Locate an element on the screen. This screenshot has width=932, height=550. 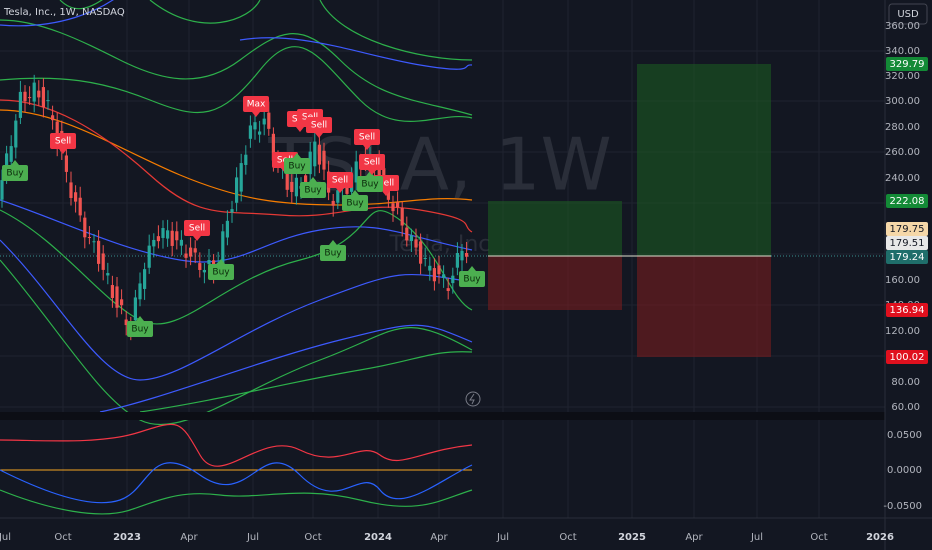
time-label: 2024 is located at coordinates (378, 537).